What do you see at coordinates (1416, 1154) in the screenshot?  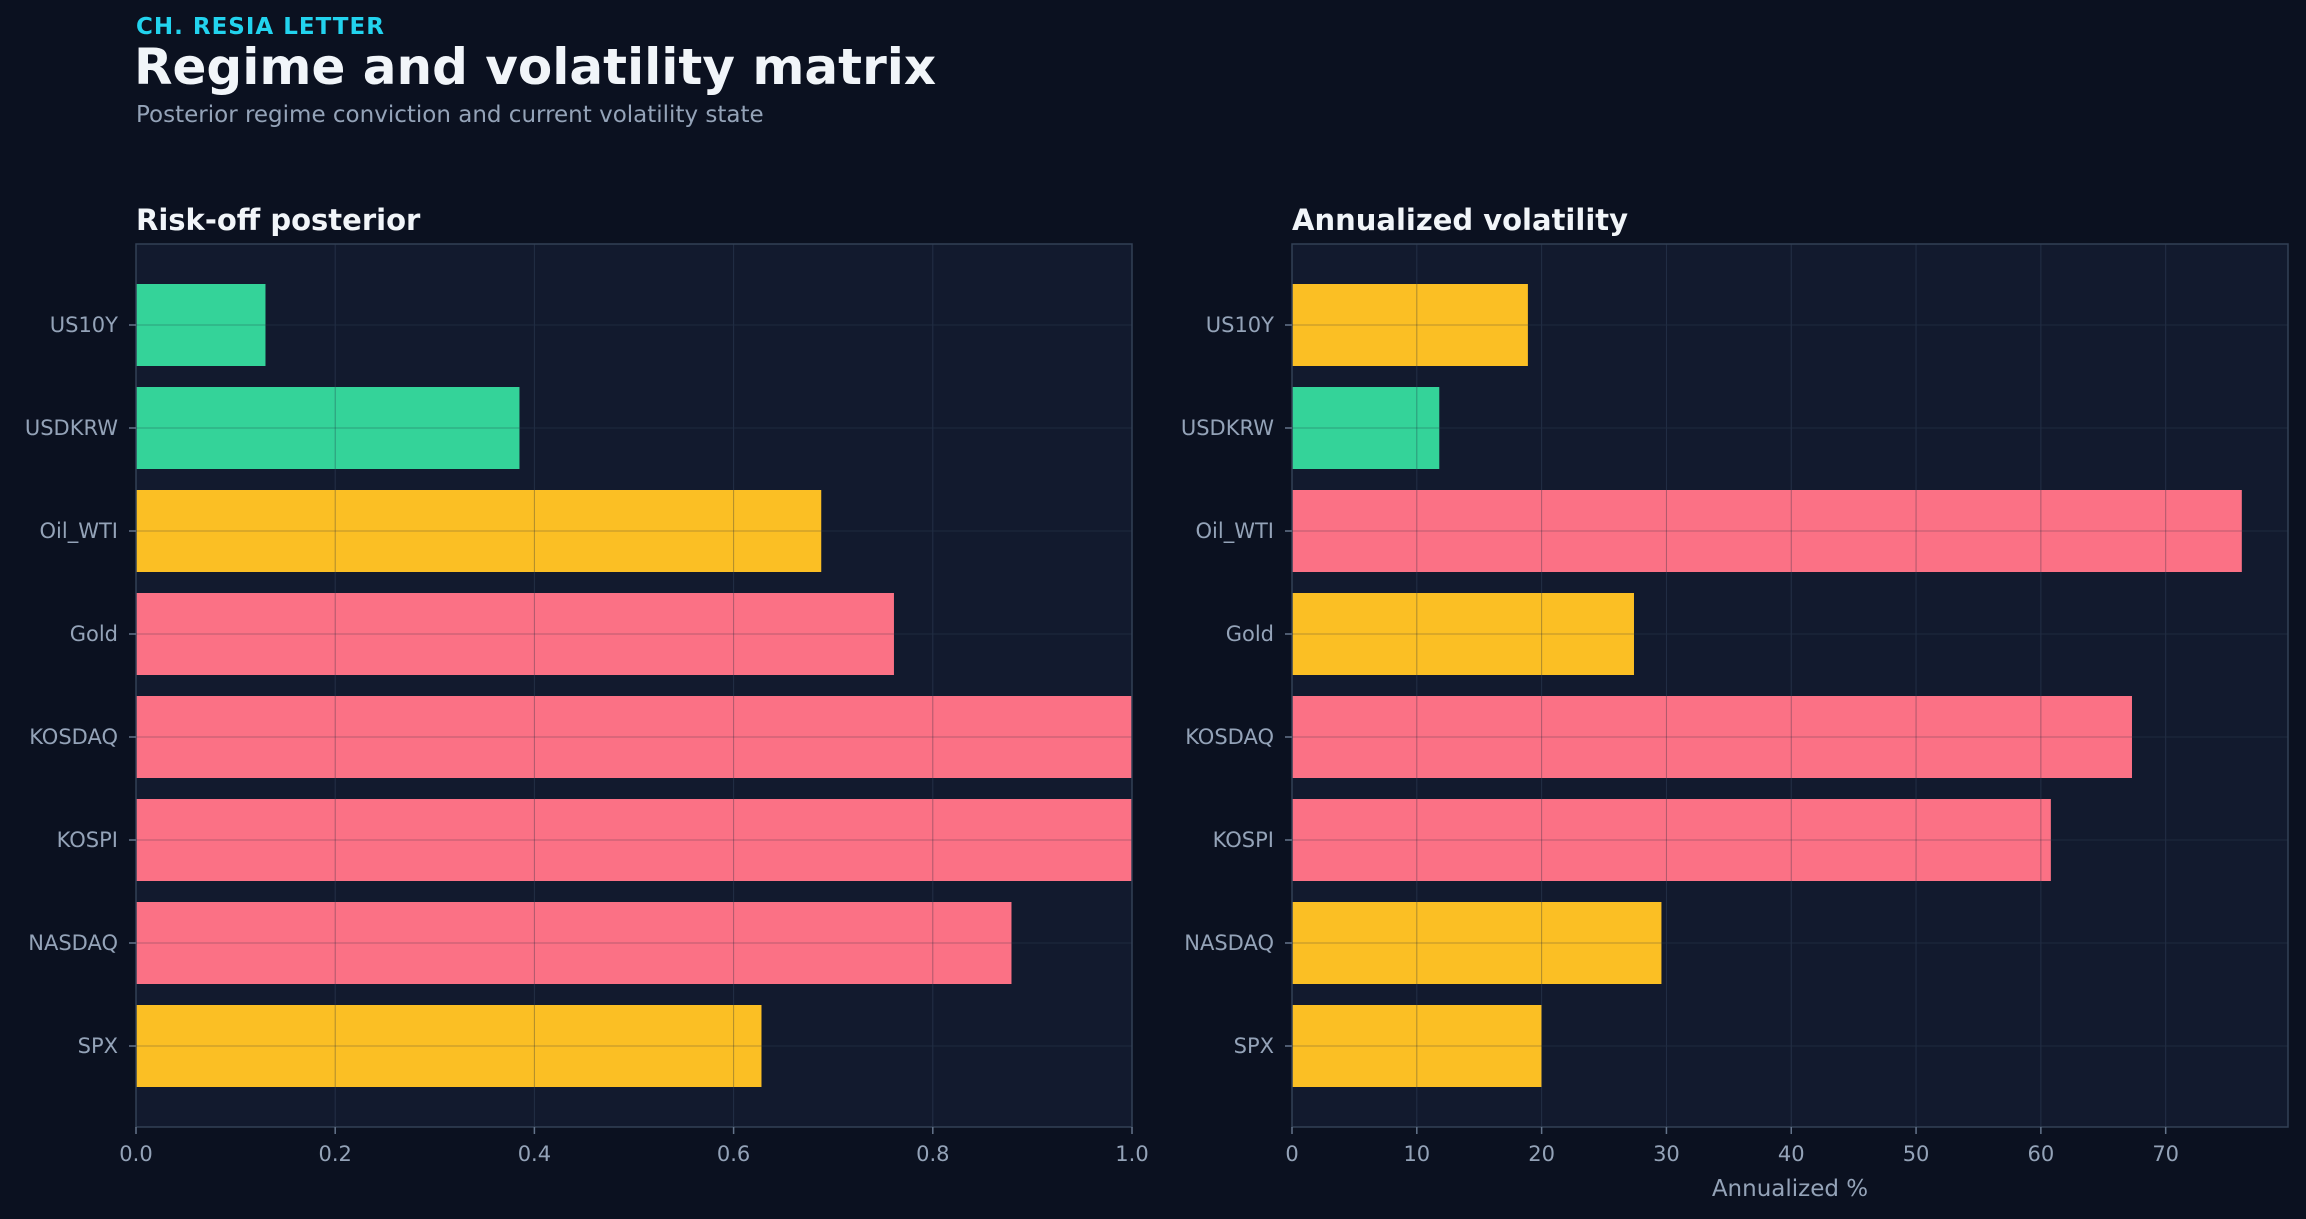 I see `x-tick-label: 10` at bounding box center [1416, 1154].